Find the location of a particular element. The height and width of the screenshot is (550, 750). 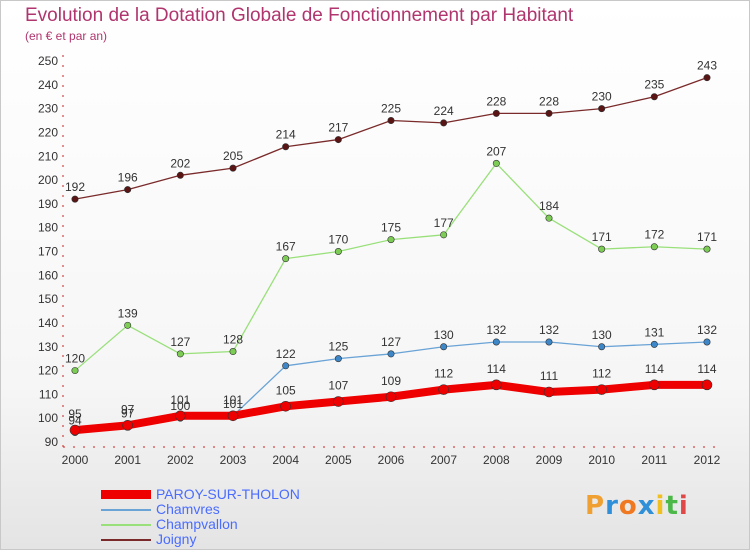

x-tick-label: 2001 is located at coordinates (127, 460).